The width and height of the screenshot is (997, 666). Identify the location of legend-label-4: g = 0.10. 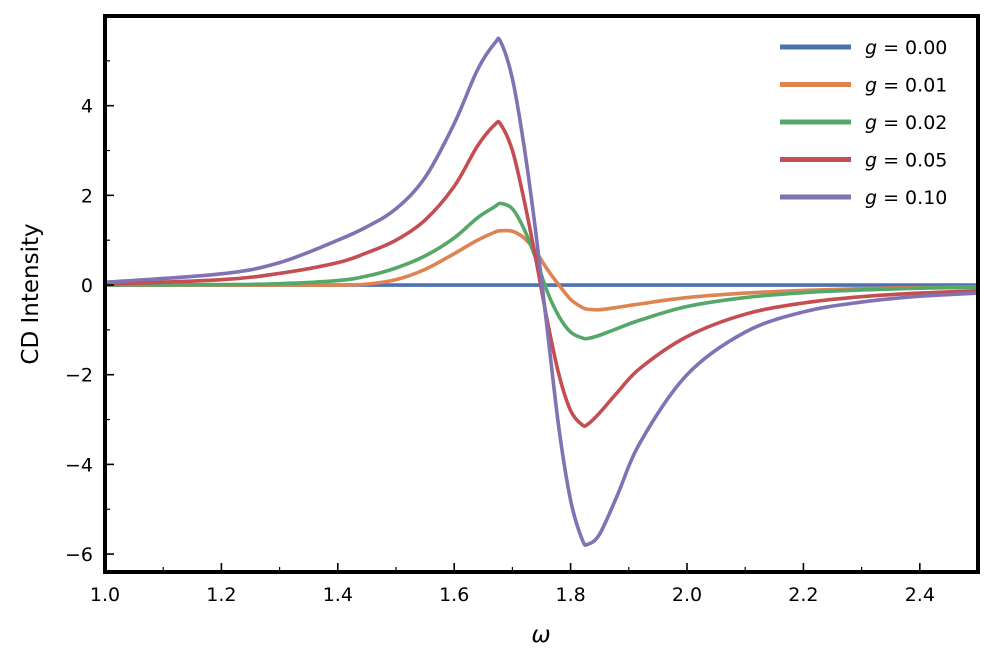
(906, 198).